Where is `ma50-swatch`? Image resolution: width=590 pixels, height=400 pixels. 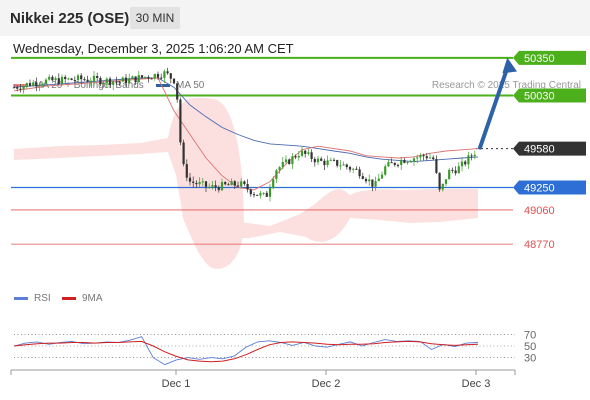 ma50-swatch is located at coordinates (163, 85).